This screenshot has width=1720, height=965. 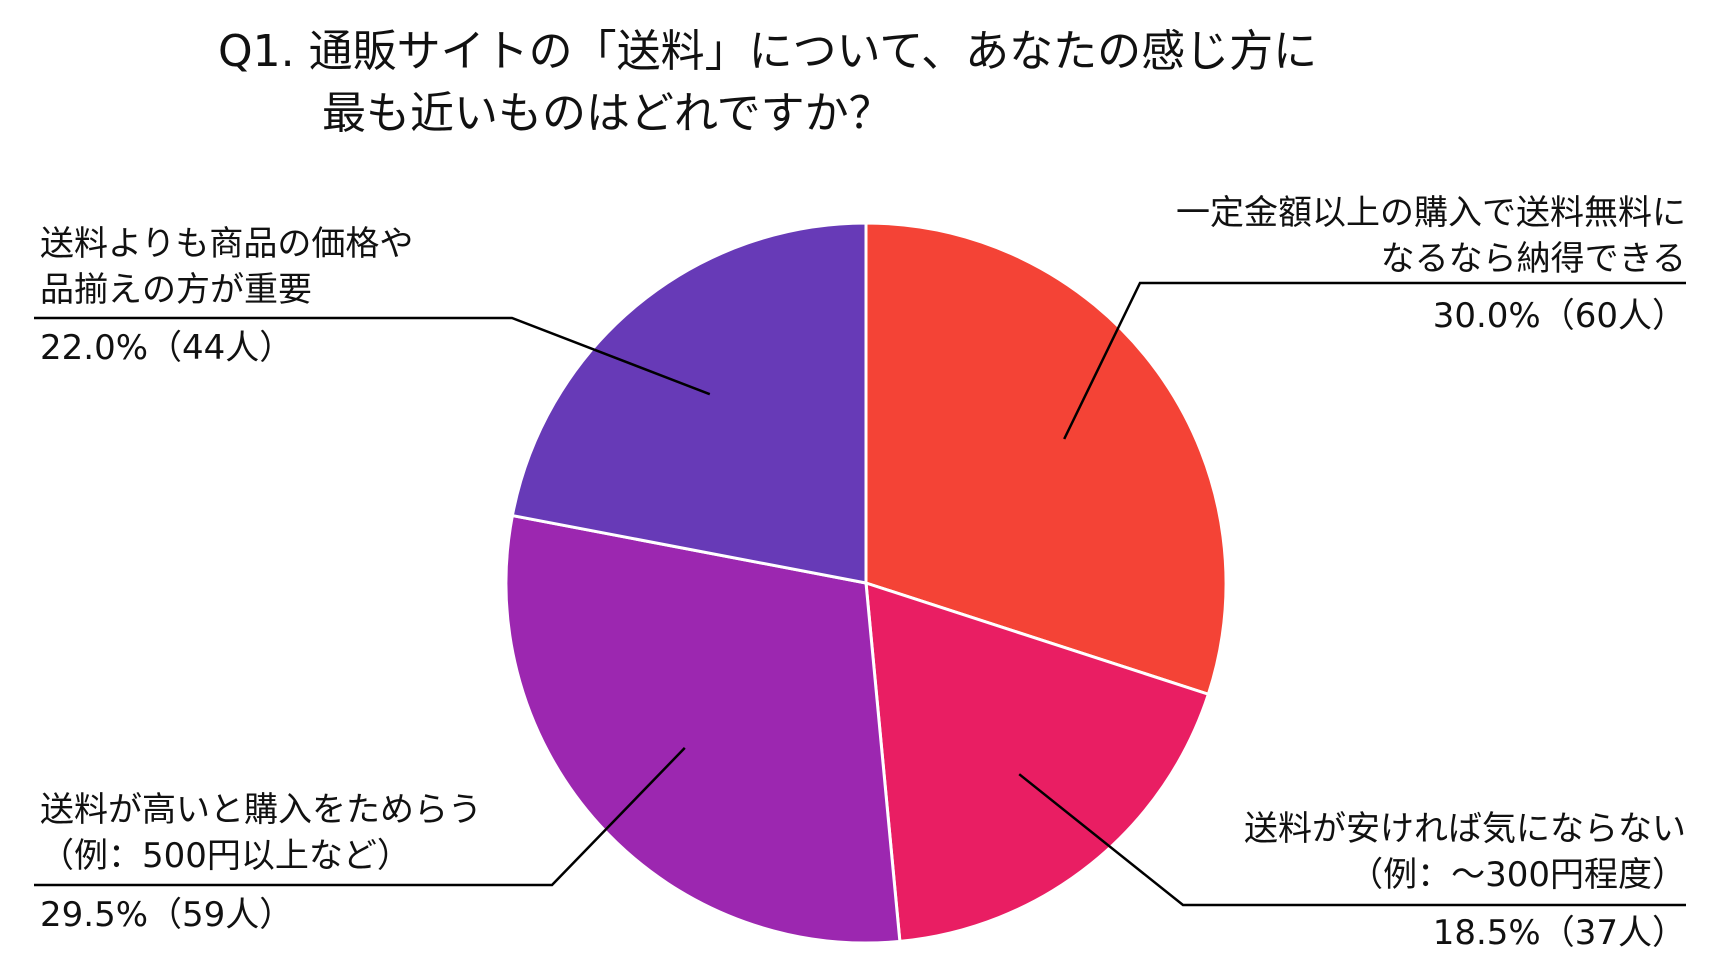 I want to click on slice-label-cheap-shipping-line-2: （例：～300円程度）, so click(x=1517, y=875).